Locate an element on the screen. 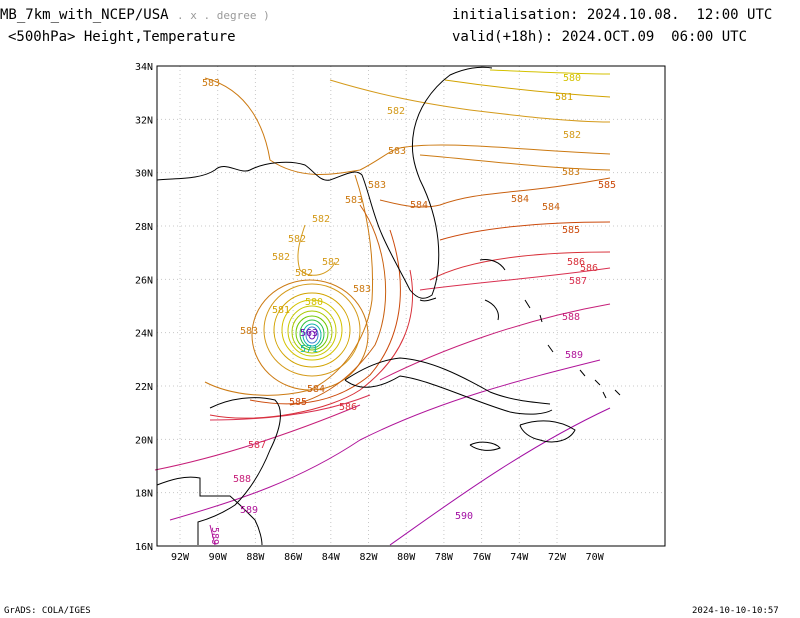 The image size is (800, 618). lat-tick-label: 34N is located at coordinates (144, 67).